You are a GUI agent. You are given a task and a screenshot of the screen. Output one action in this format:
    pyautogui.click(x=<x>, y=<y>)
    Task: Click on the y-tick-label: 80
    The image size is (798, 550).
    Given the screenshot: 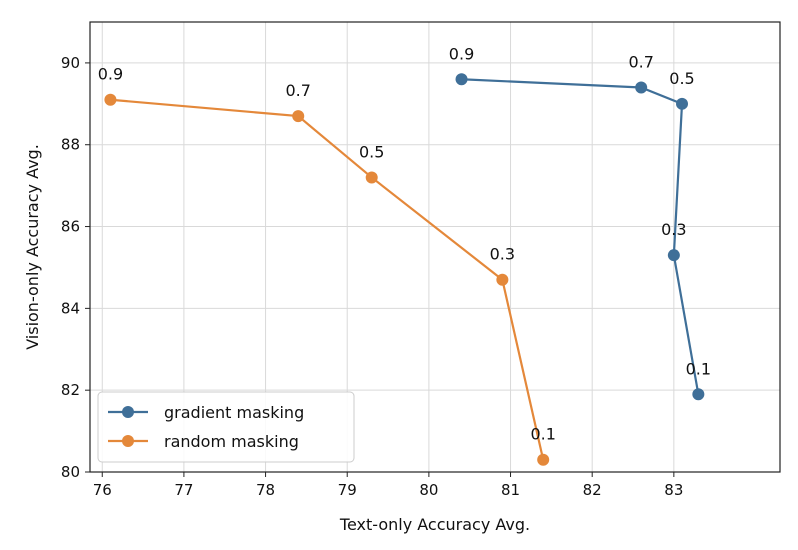 What is the action you would take?
    pyautogui.click(x=70, y=472)
    